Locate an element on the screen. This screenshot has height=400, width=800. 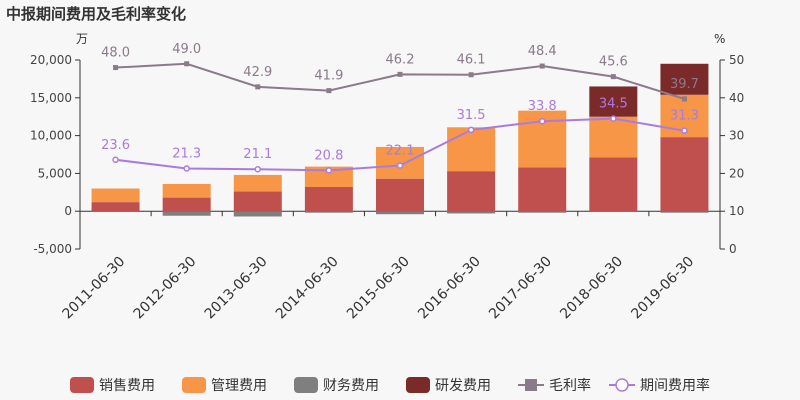
legend-label: 管理费用 is located at coordinates (239, 386).